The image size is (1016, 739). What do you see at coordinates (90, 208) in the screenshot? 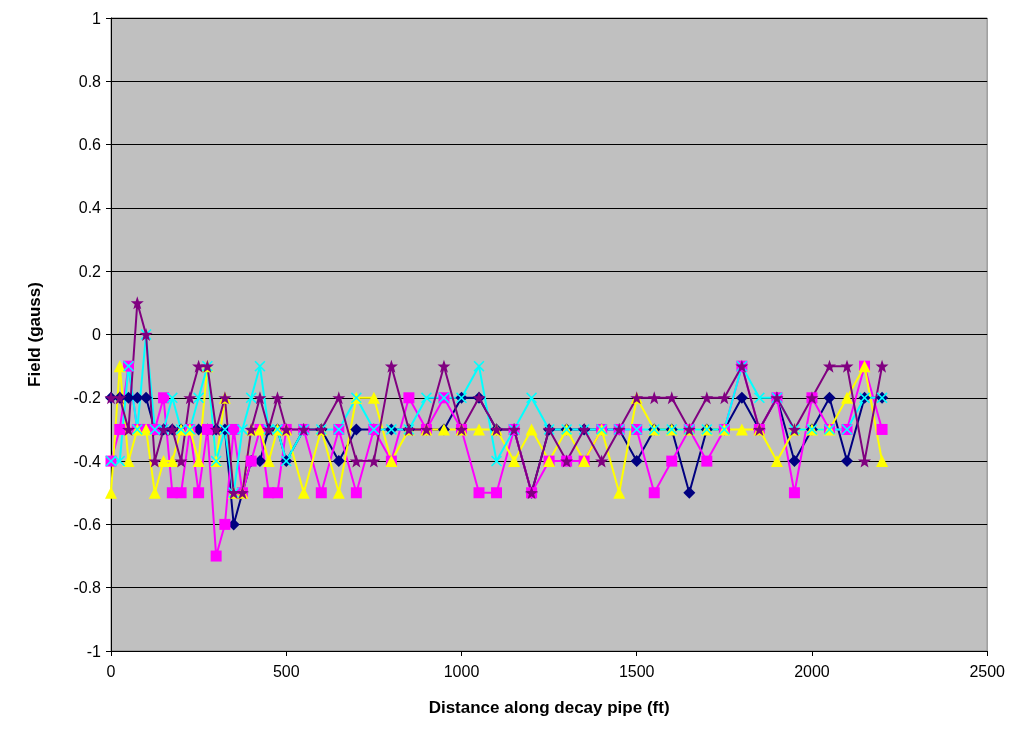
I see `y-tick-label: 0.4` at bounding box center [90, 208].